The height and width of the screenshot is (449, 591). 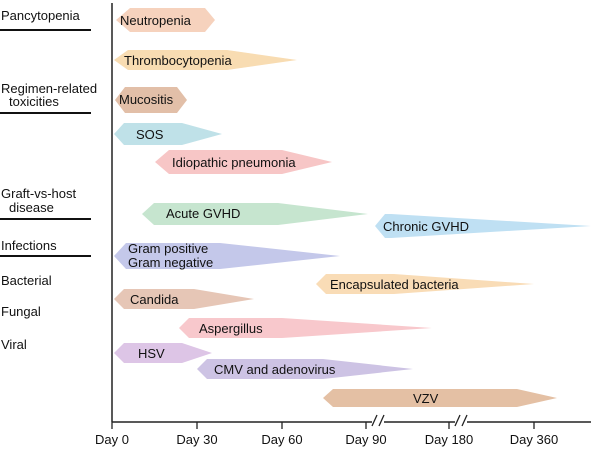 I want to click on bar-acute-gvhd: Acute GVHD, so click(x=255, y=214).